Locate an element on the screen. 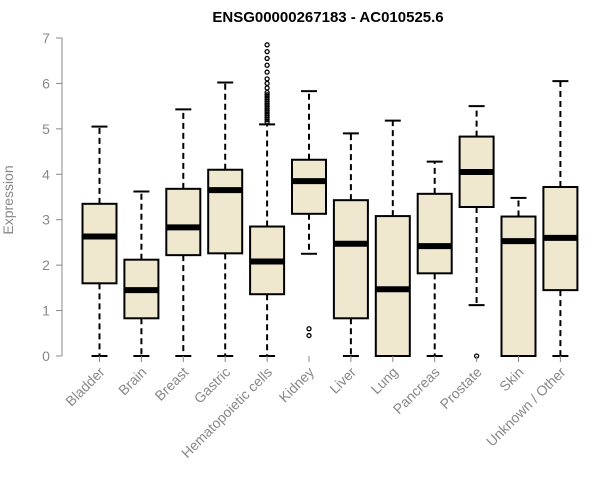  chart-title: ENSG00000267183 - AC010525.6 is located at coordinates (327, 17).